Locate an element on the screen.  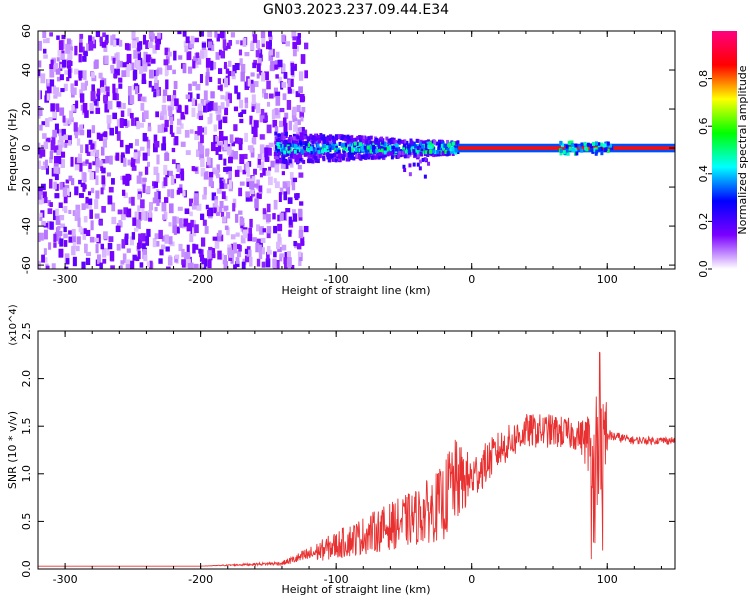
snr-y-axis-label: SNR (10 * v/v) is located at coordinates (12, 450).